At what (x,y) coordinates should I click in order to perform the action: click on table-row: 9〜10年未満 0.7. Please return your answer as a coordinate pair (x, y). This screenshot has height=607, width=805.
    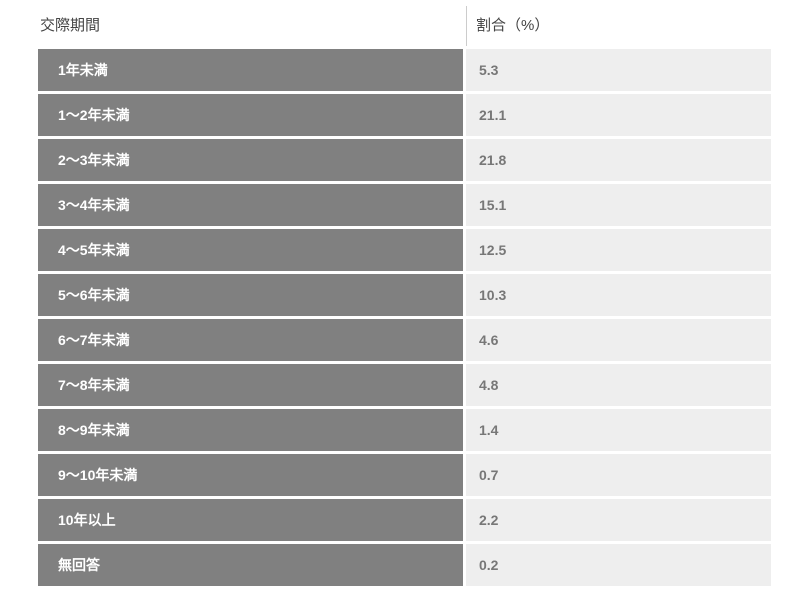
    Looking at the image, I should click on (404, 475).